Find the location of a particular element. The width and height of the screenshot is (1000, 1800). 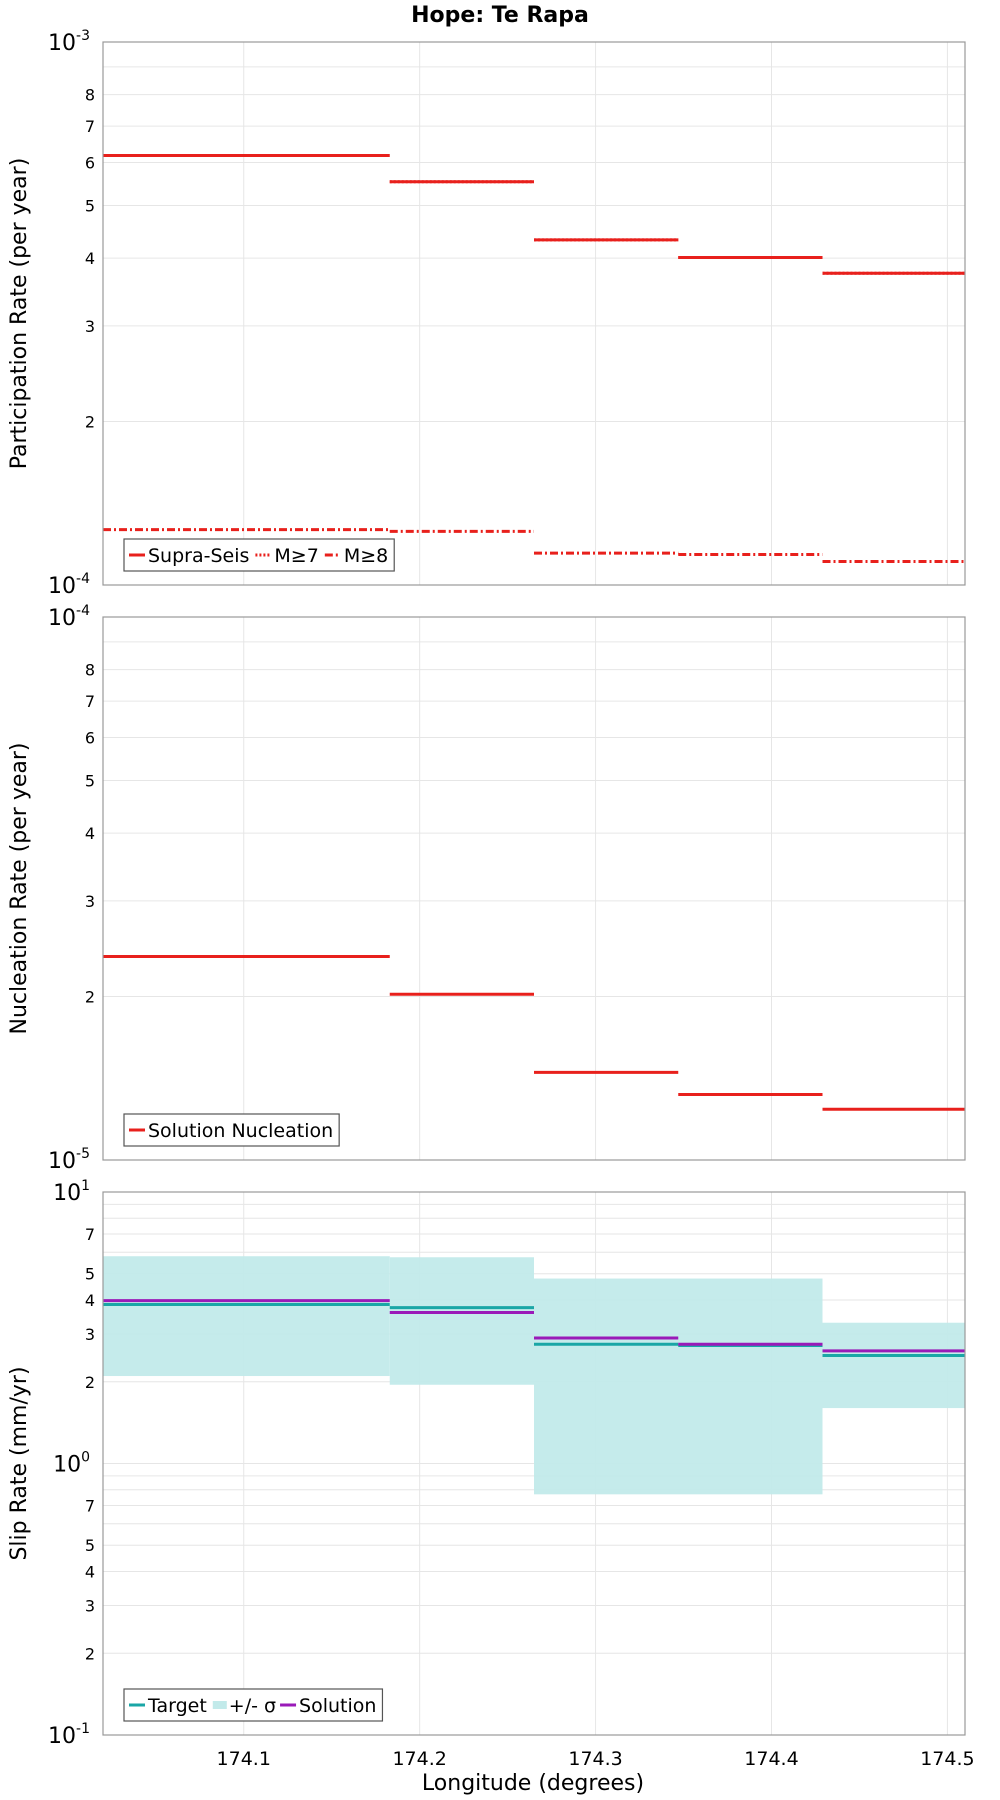

x-tick-label: 174.2 is located at coordinates (419, 1759).